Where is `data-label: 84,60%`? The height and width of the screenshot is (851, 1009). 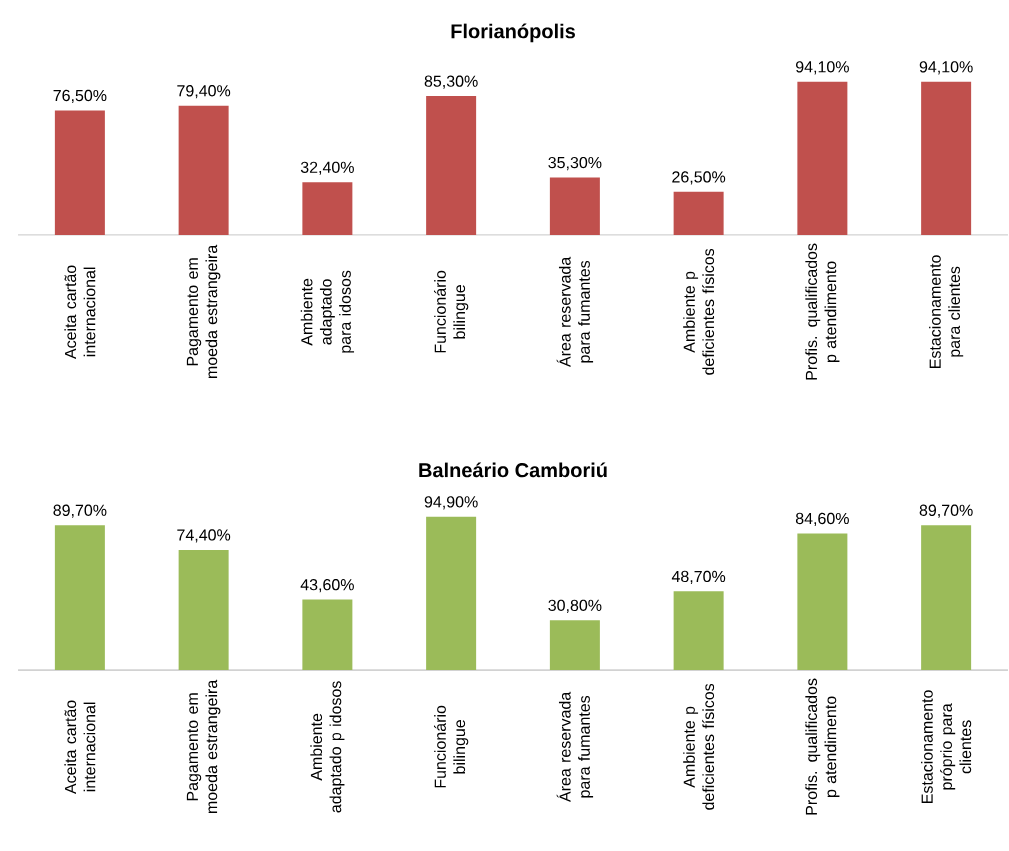
data-label: 84,60% is located at coordinates (822, 519).